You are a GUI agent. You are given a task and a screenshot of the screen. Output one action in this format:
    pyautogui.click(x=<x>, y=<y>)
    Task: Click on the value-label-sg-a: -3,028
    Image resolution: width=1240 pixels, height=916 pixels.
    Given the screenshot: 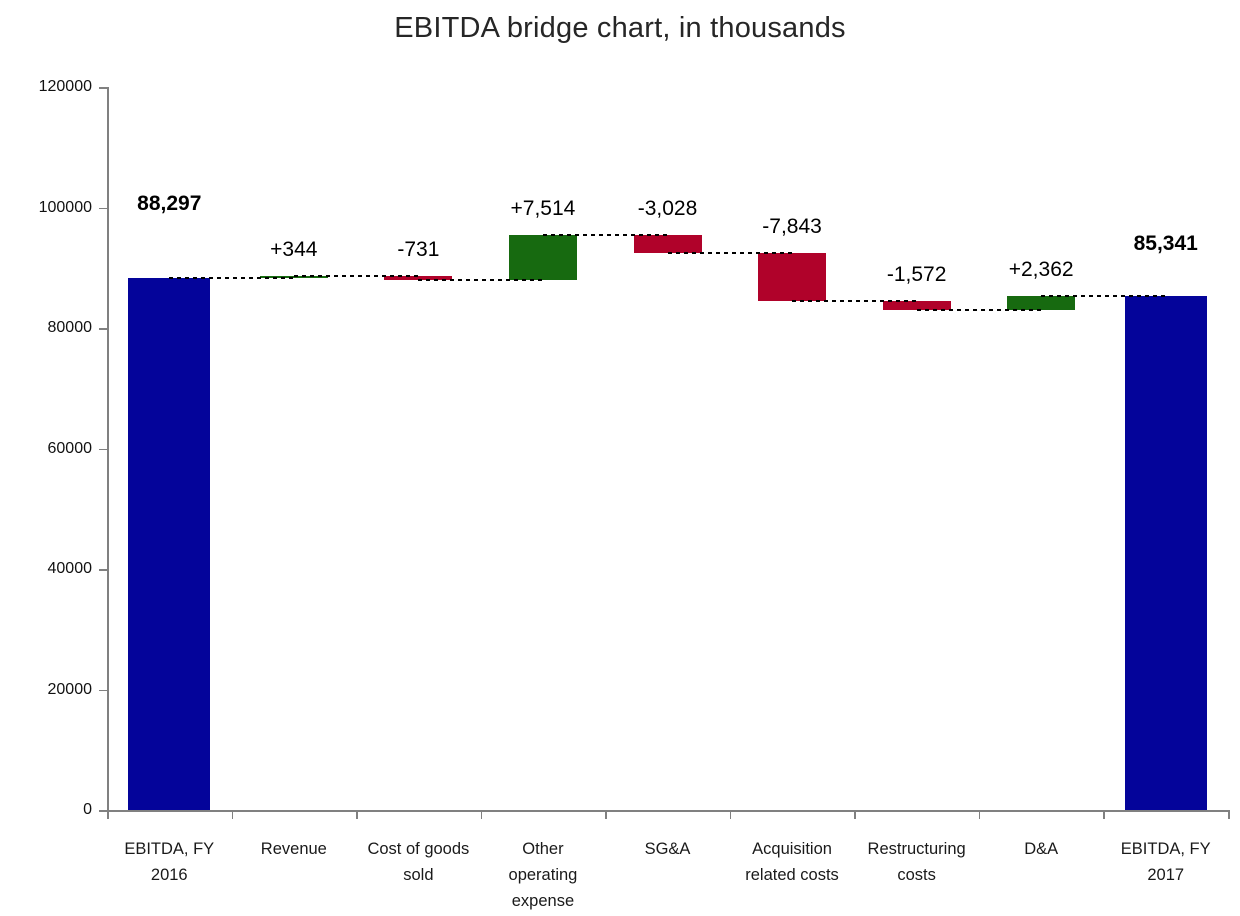 What is the action you would take?
    pyautogui.click(x=667, y=209)
    